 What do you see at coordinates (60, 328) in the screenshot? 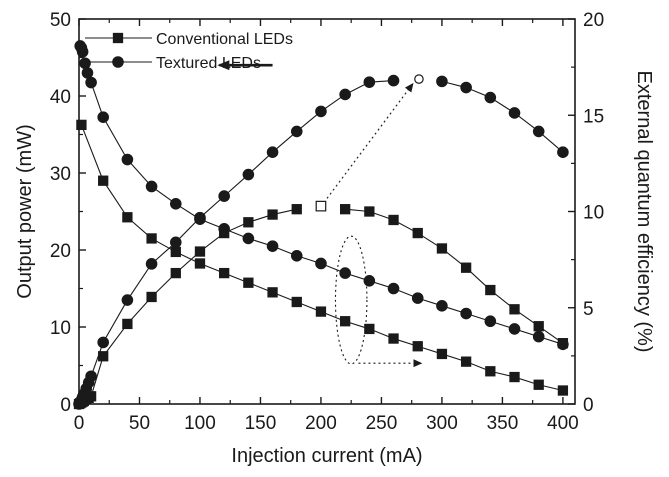
I see `y-left-tick-label: 10` at bounding box center [60, 328].